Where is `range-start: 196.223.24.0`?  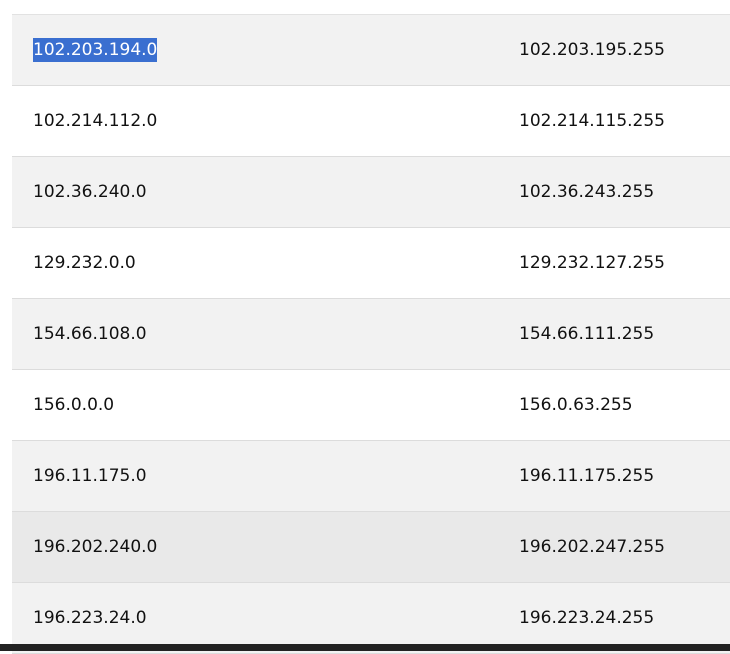 range-start: 196.223.24.0 is located at coordinates (90, 618).